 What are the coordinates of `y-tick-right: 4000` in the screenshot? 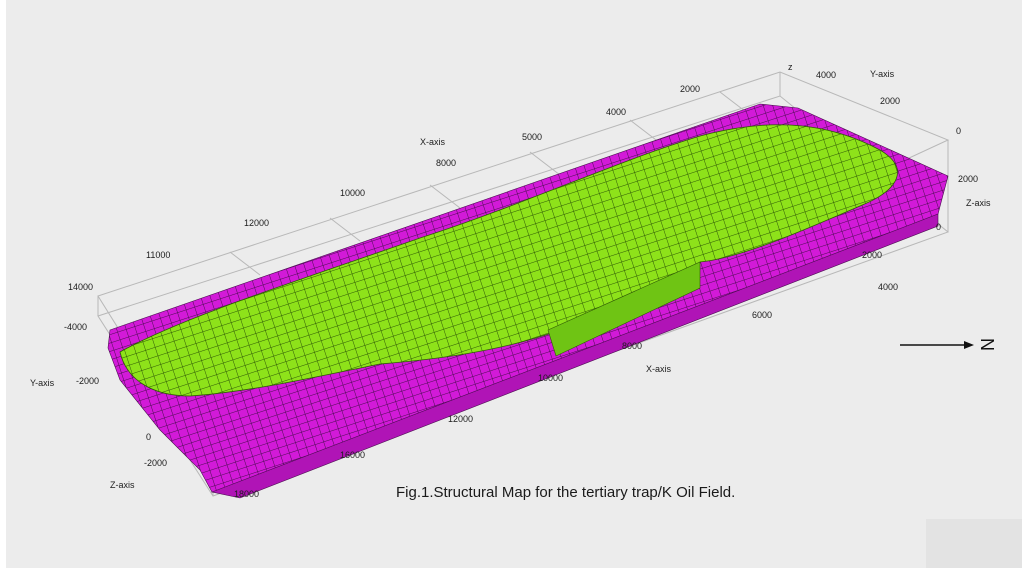 It's located at (826, 75).